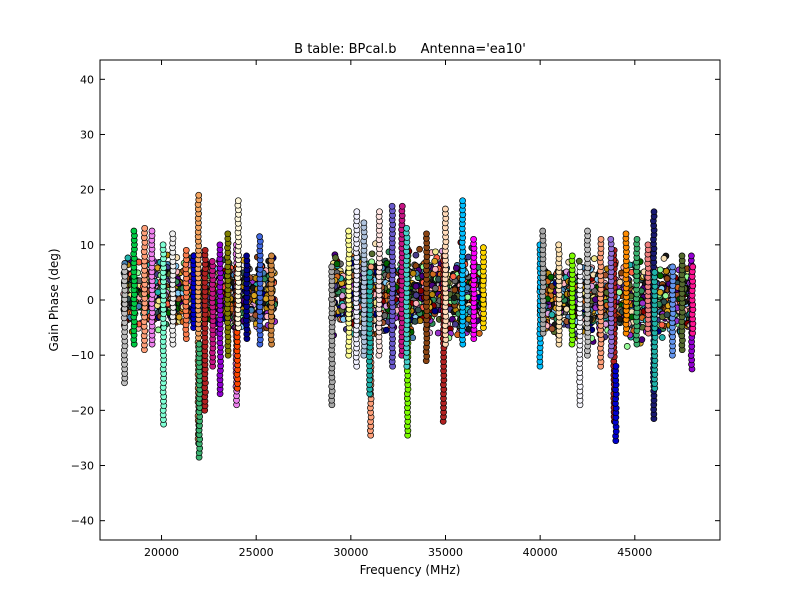  What do you see at coordinates (90, 300) in the screenshot?
I see `y-tick-label: 0` at bounding box center [90, 300].